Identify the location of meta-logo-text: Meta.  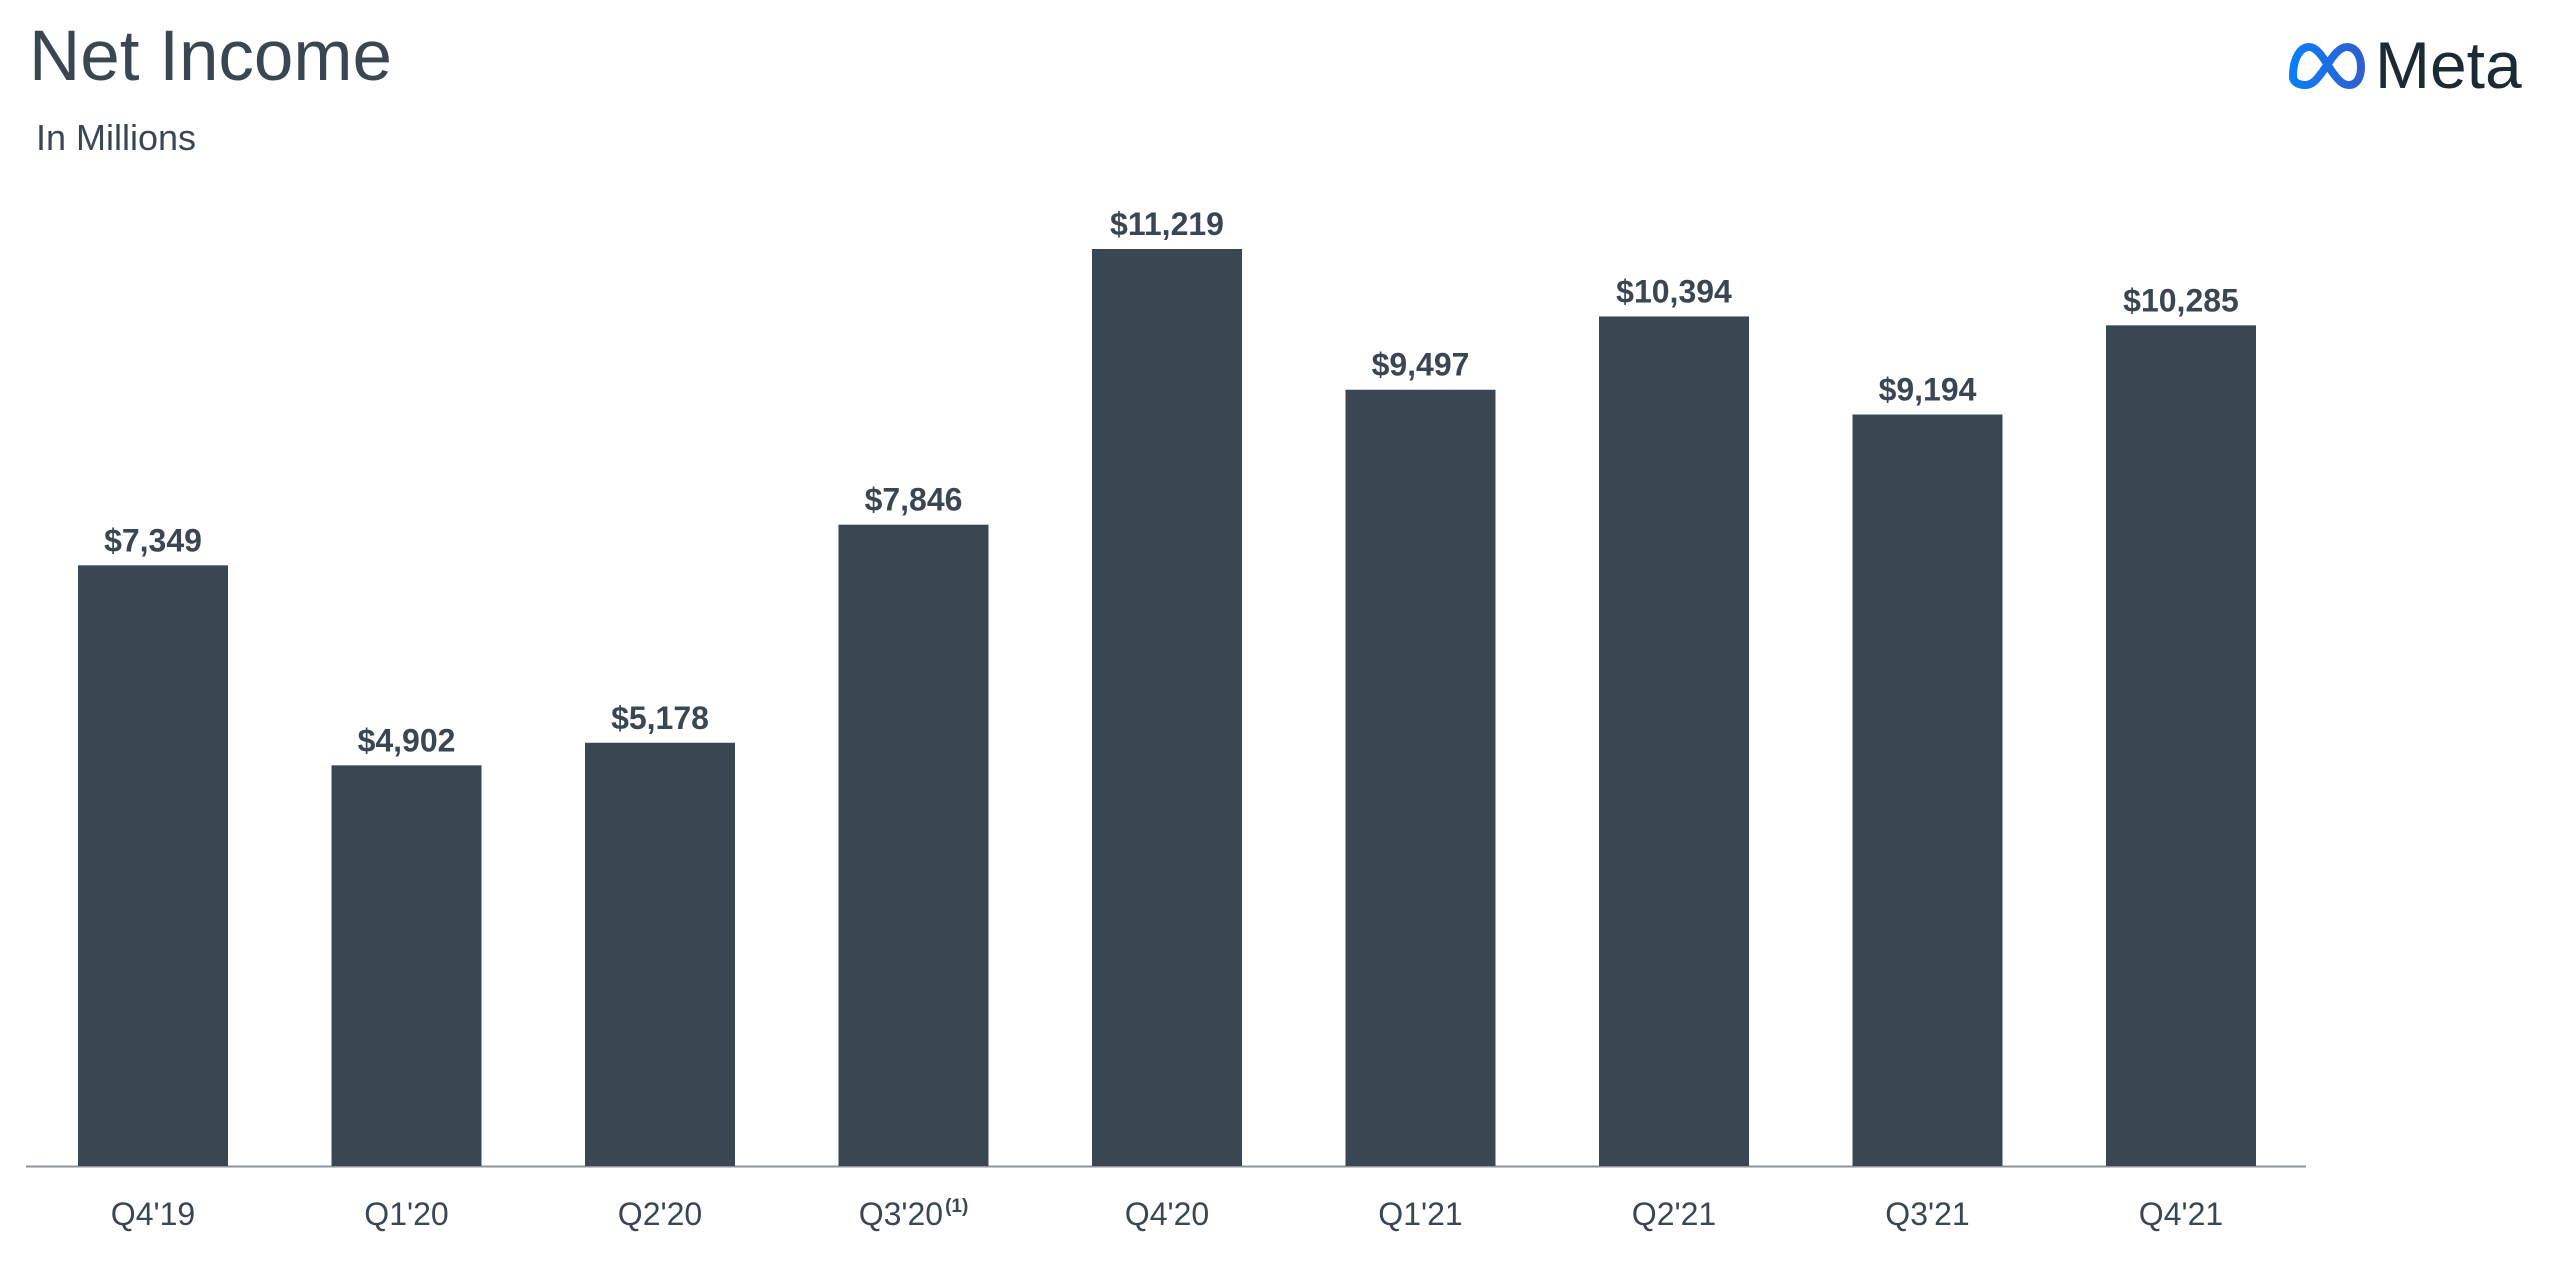
(2448, 65).